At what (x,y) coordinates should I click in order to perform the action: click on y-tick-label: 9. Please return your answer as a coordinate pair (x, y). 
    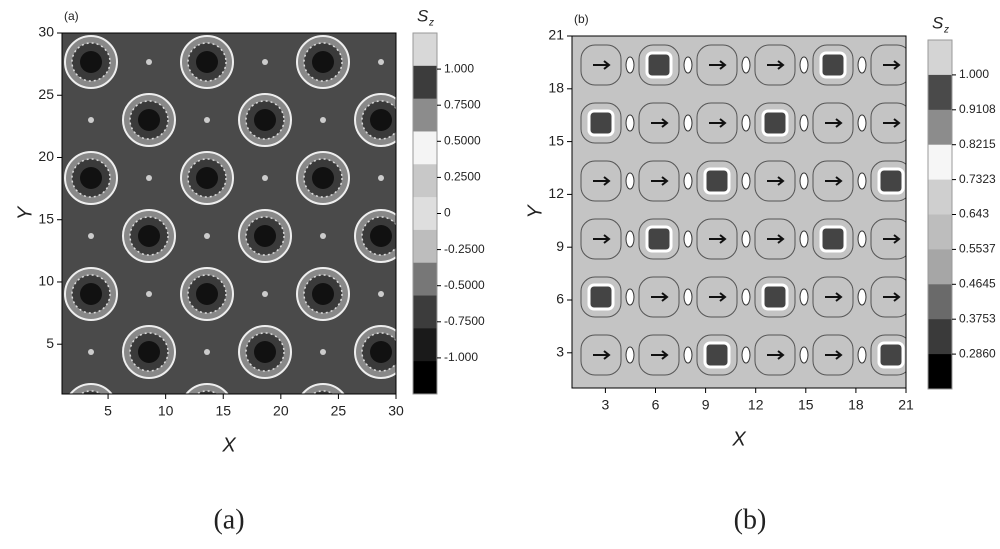
    Looking at the image, I should click on (560, 246).